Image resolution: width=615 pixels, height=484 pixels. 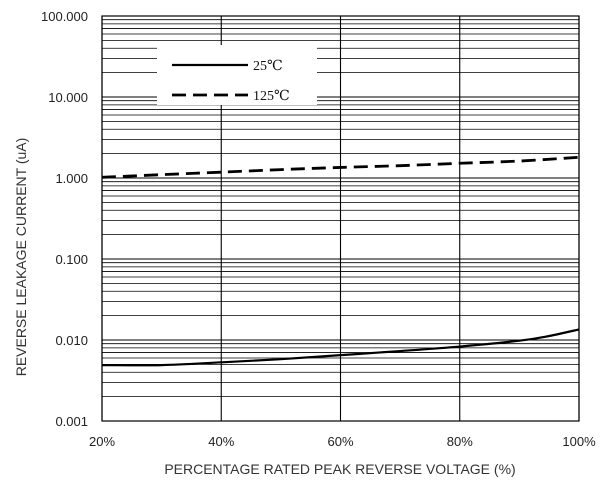 What do you see at coordinates (71, 340) in the screenshot?
I see `y-tick-label: 0.010` at bounding box center [71, 340].